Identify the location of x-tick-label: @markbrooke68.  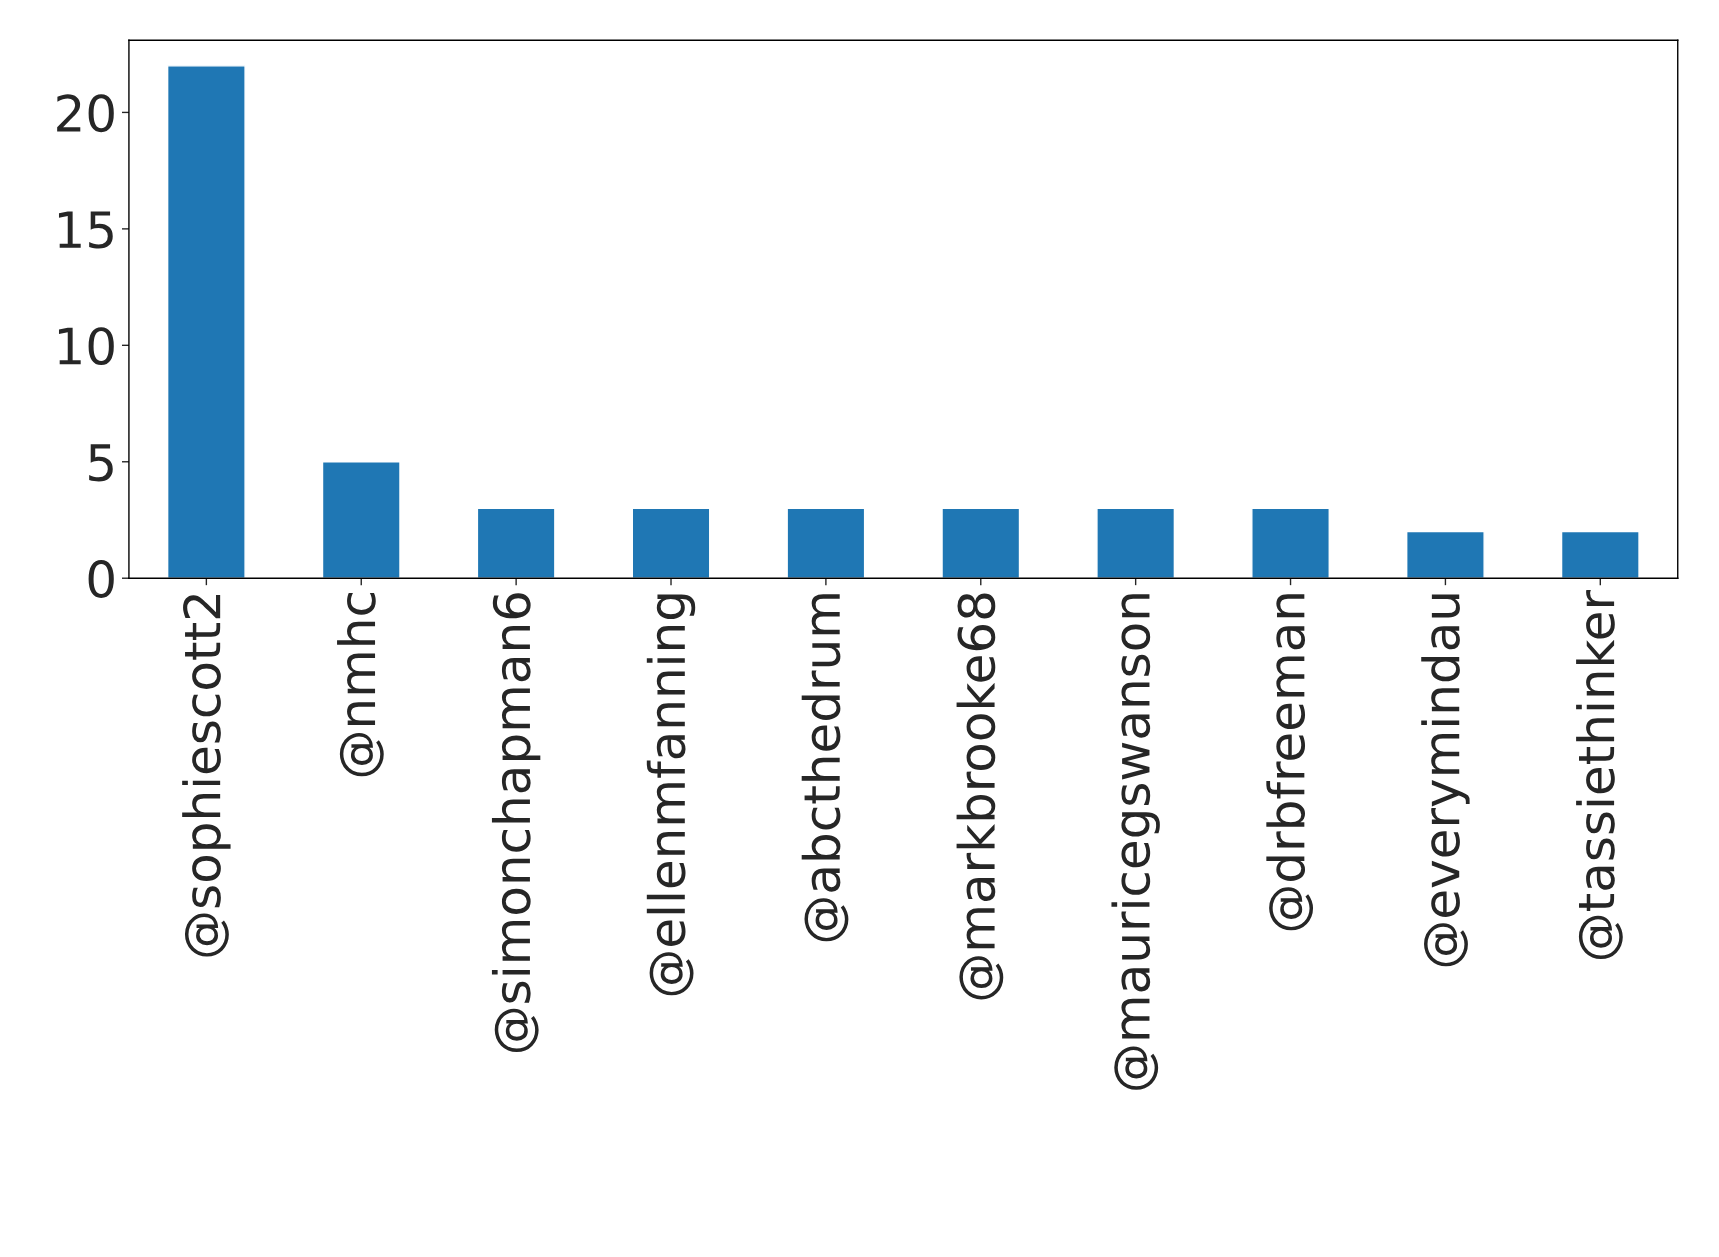
(980, 796).